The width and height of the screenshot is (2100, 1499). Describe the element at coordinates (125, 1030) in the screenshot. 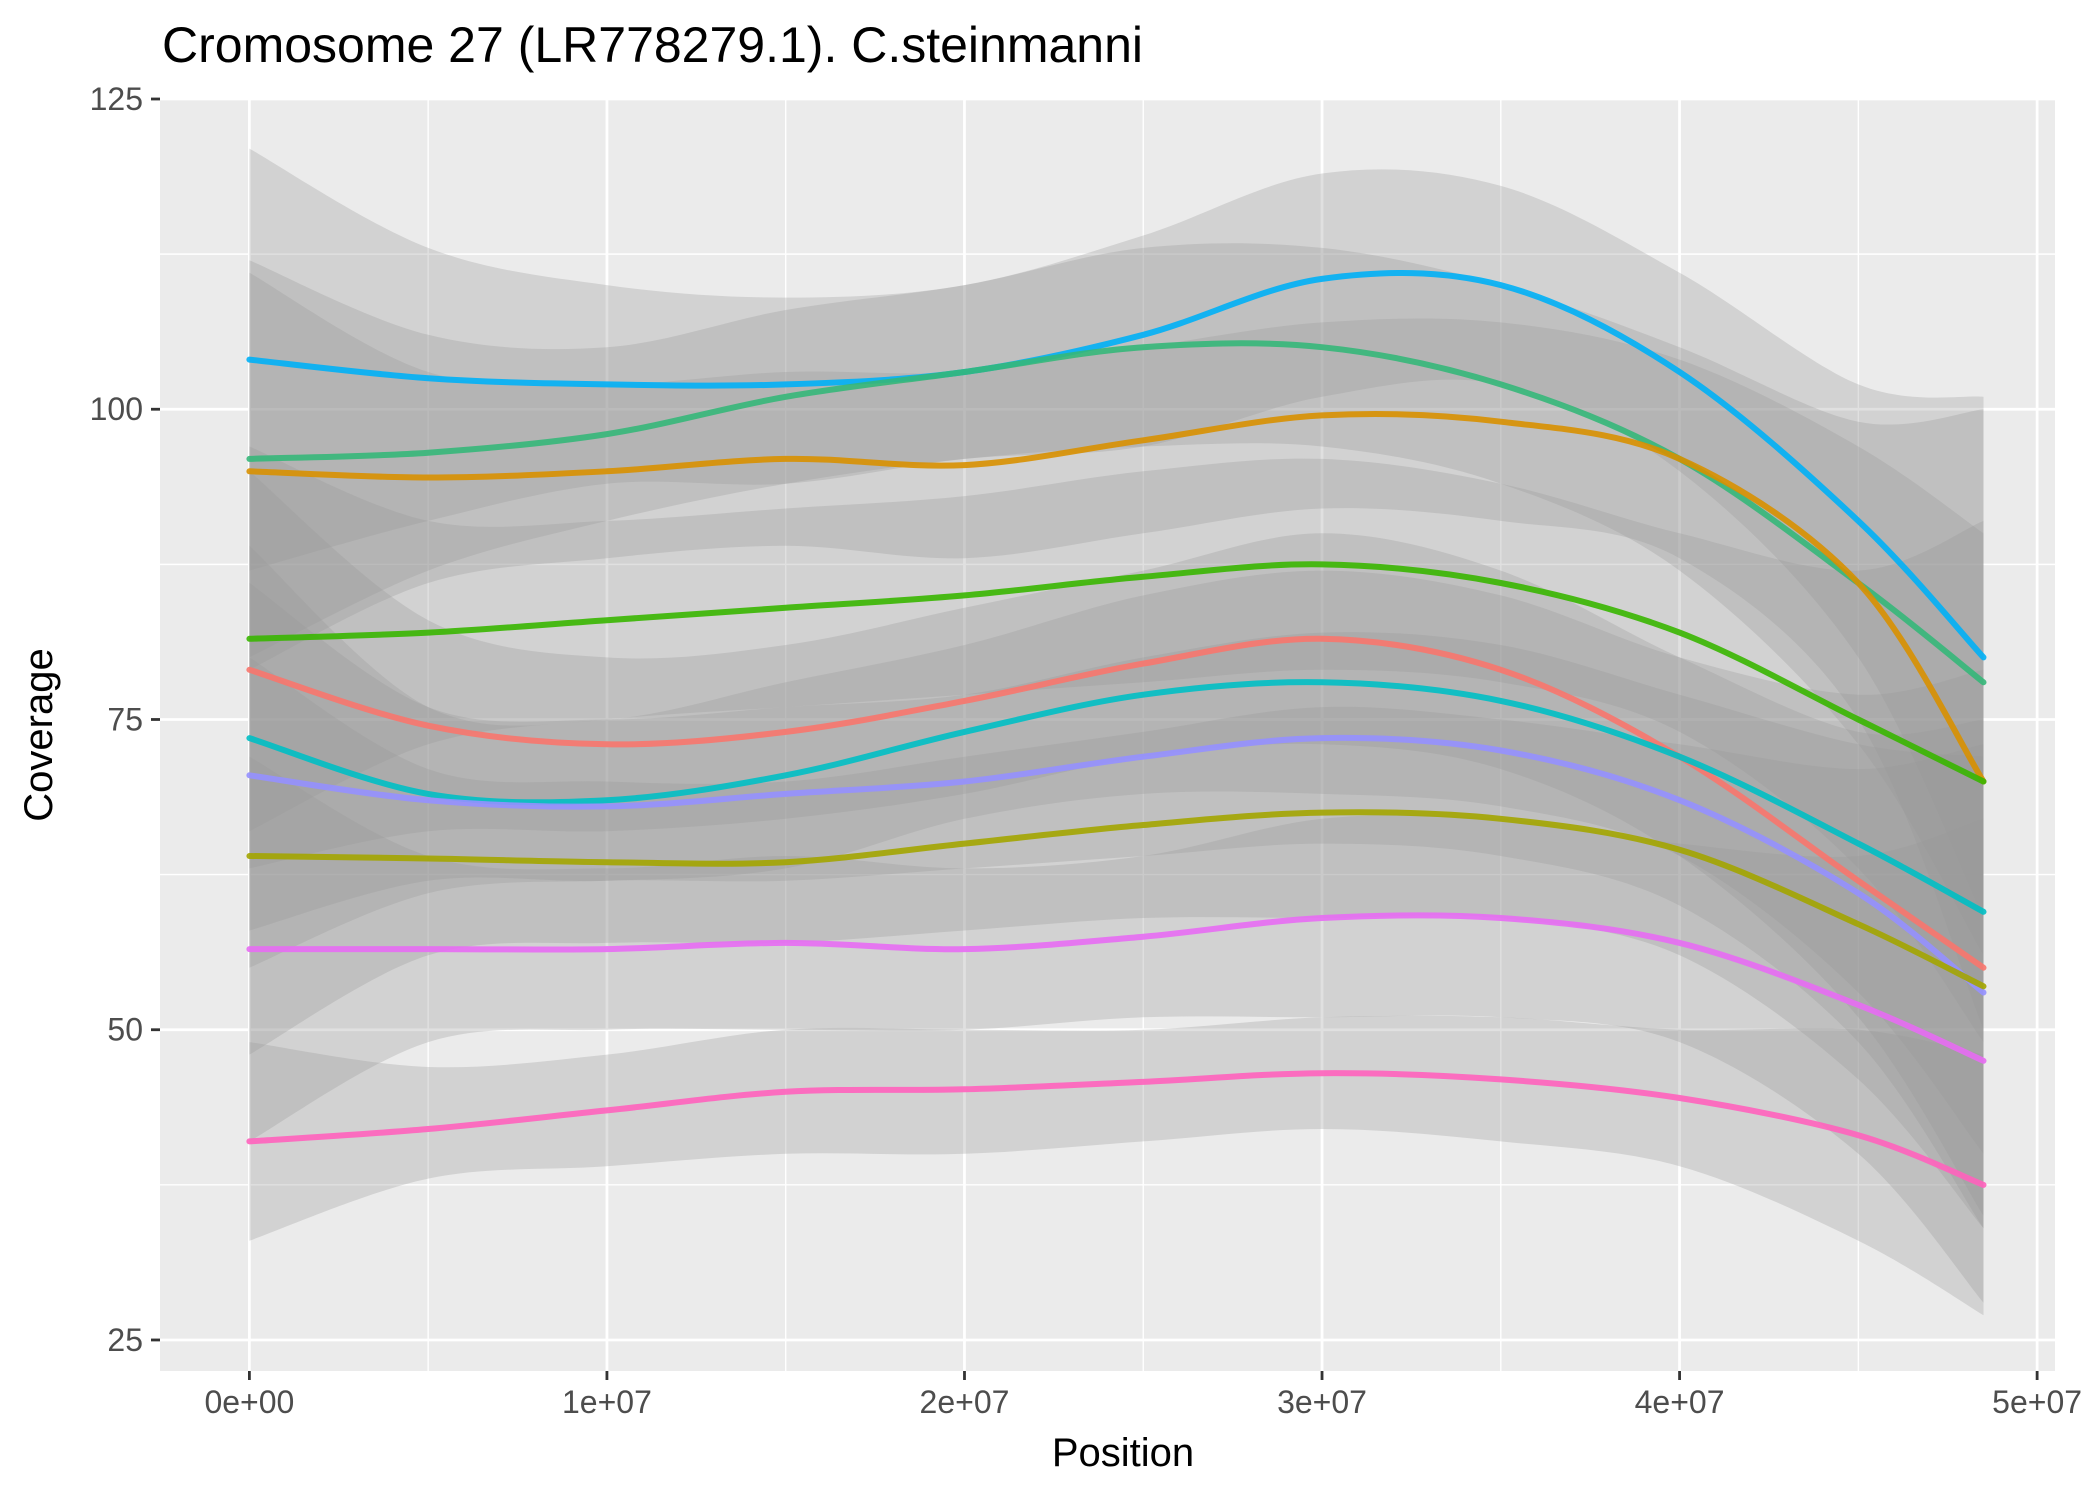

I see `y-tick-label: 50` at that location.